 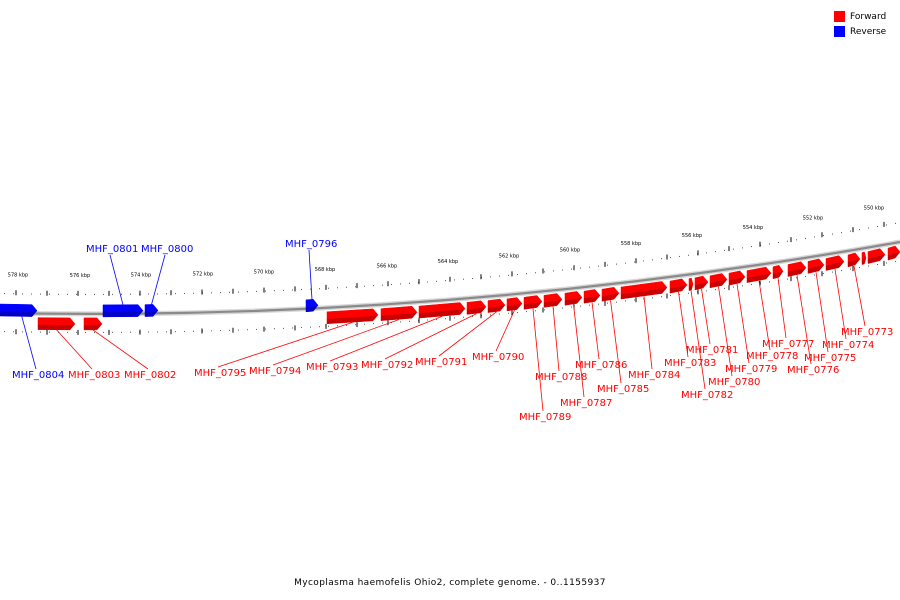 What do you see at coordinates (864, 261) in the screenshot?
I see `gene-unlabeled-0-shade` at bounding box center [864, 261].